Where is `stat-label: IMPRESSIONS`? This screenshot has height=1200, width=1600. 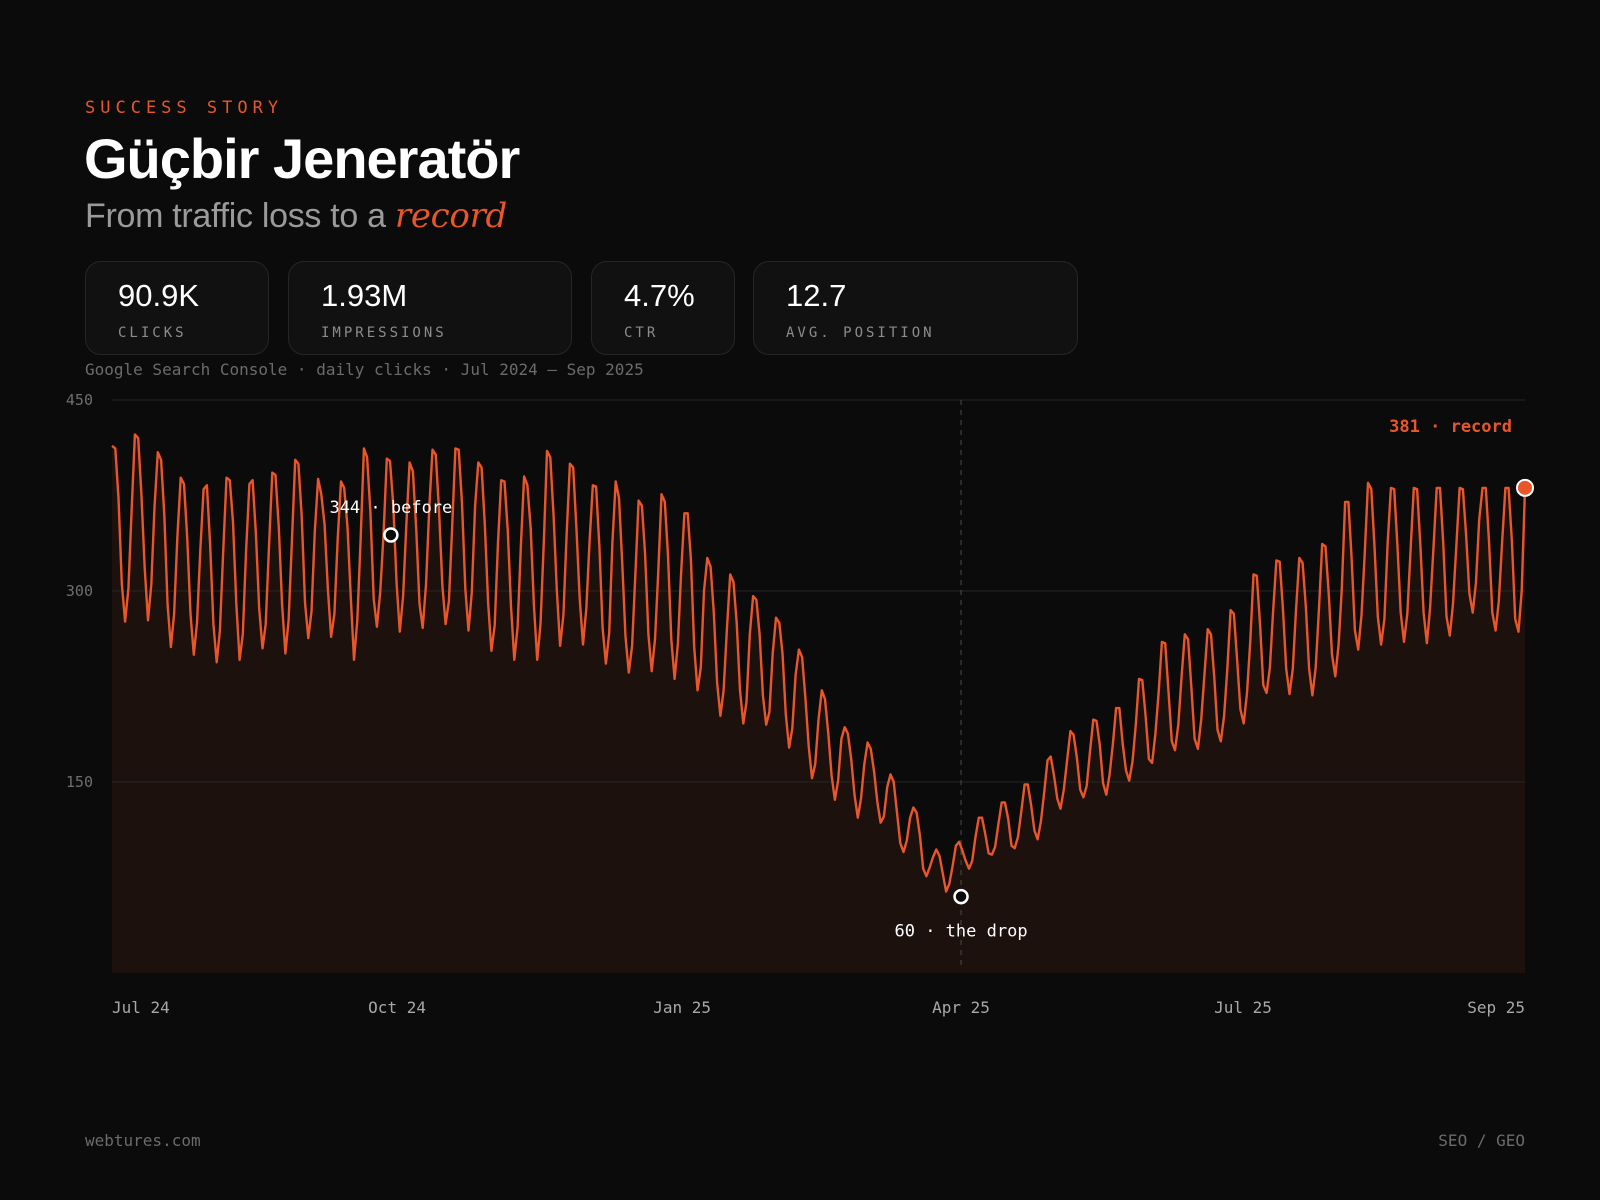 stat-label: IMPRESSIONS is located at coordinates (384, 333).